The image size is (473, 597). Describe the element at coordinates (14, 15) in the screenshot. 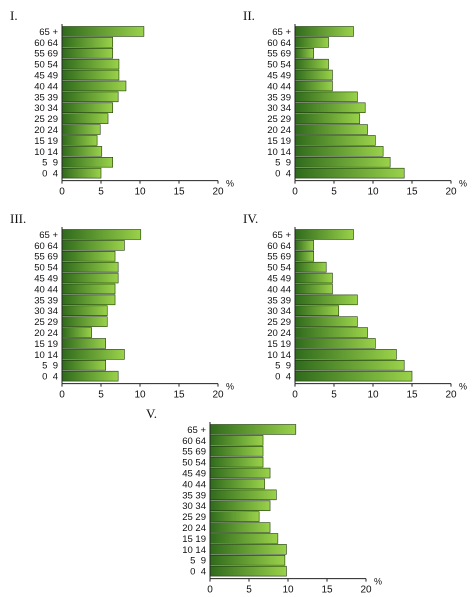

I see `chart-title: I.` at that location.